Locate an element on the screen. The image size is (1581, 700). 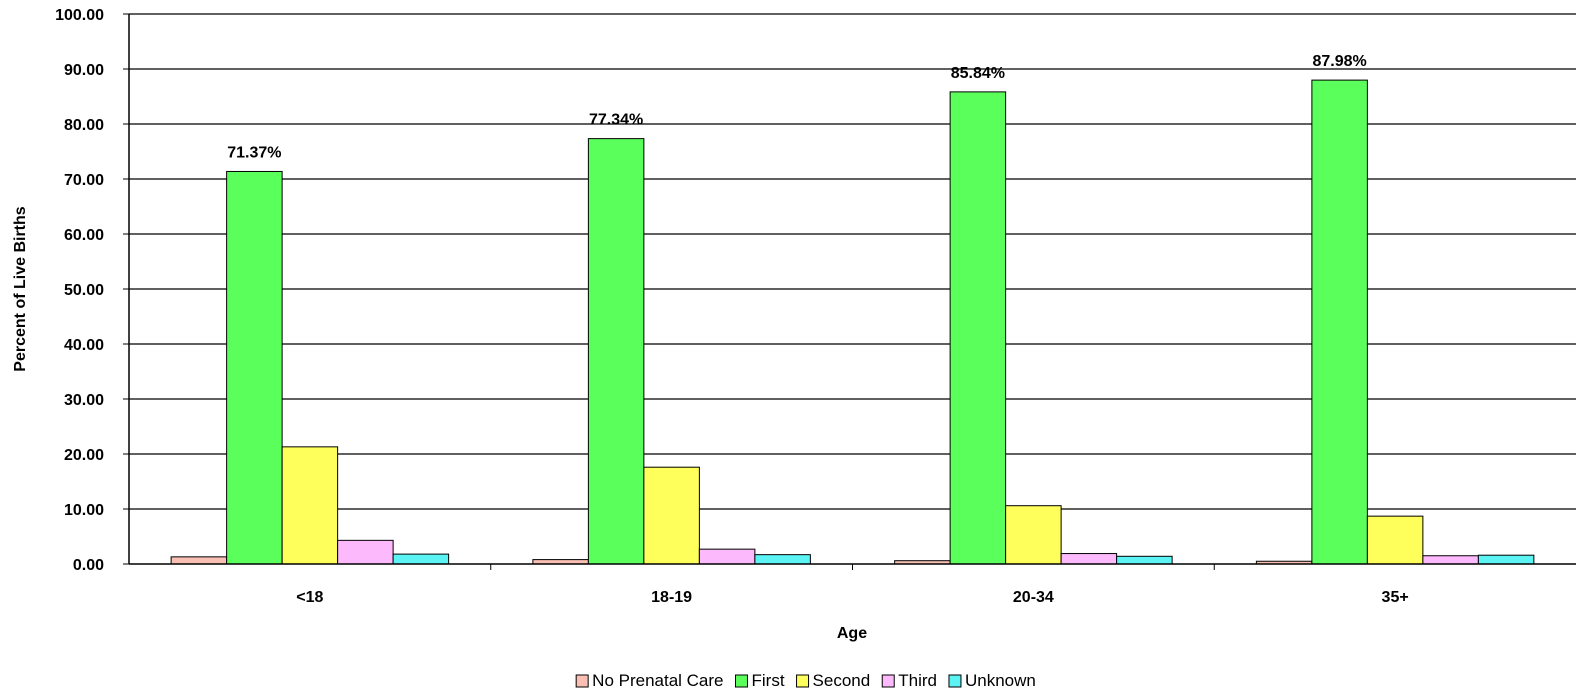
y-tick-label: 80.00 is located at coordinates (84, 125).